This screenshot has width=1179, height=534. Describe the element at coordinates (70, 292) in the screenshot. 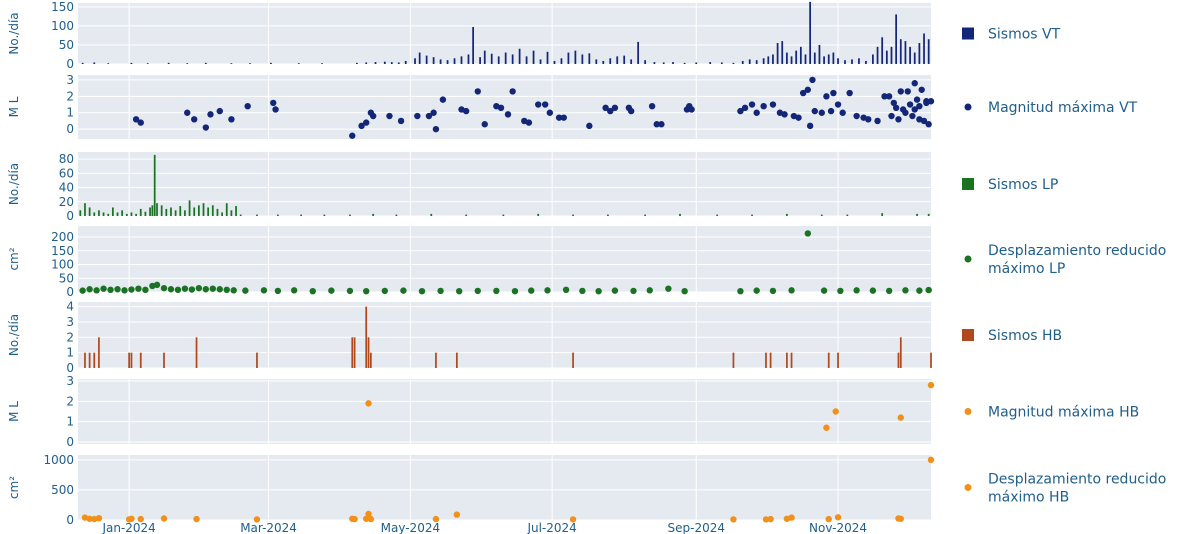

I see `y-tick-label: 0` at that location.